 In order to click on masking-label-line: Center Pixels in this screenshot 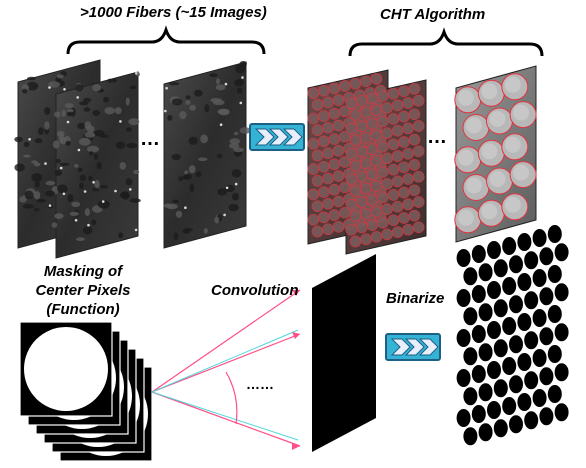, I will do `click(83, 290)`.